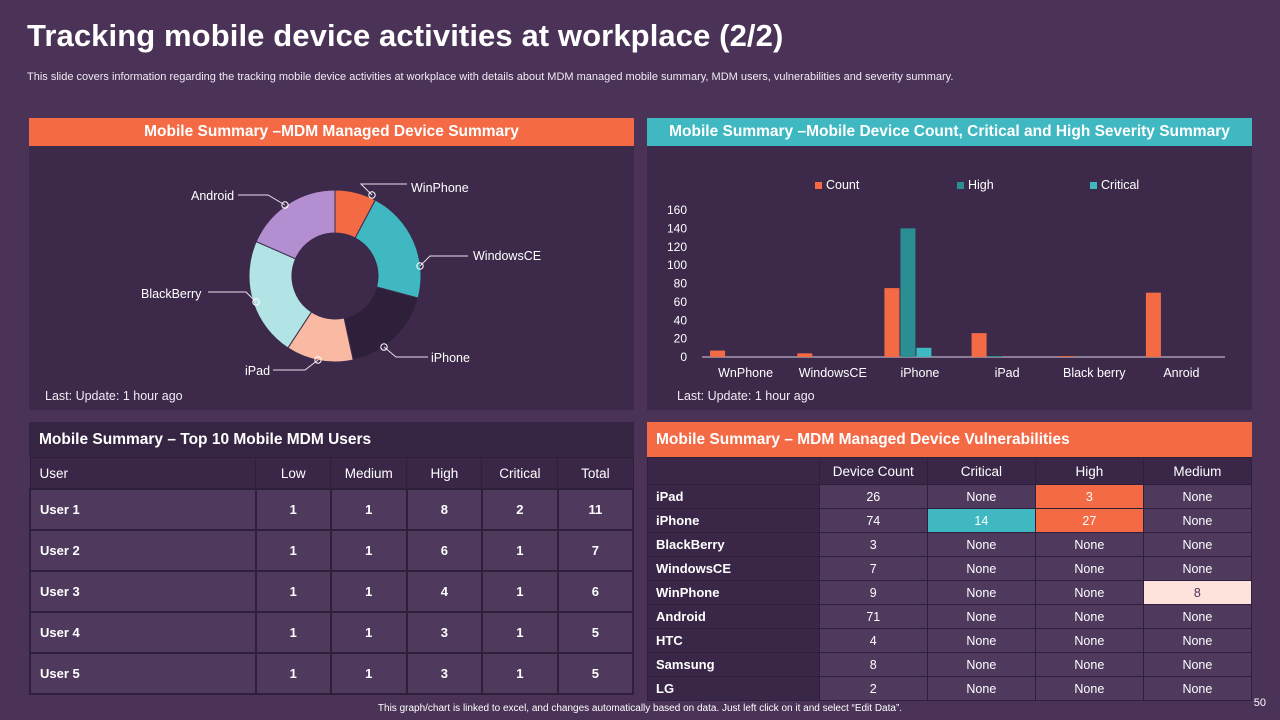 The image size is (1280, 720). What do you see at coordinates (873, 664) in the screenshot?
I see `vuln-table-cell: 8` at bounding box center [873, 664].